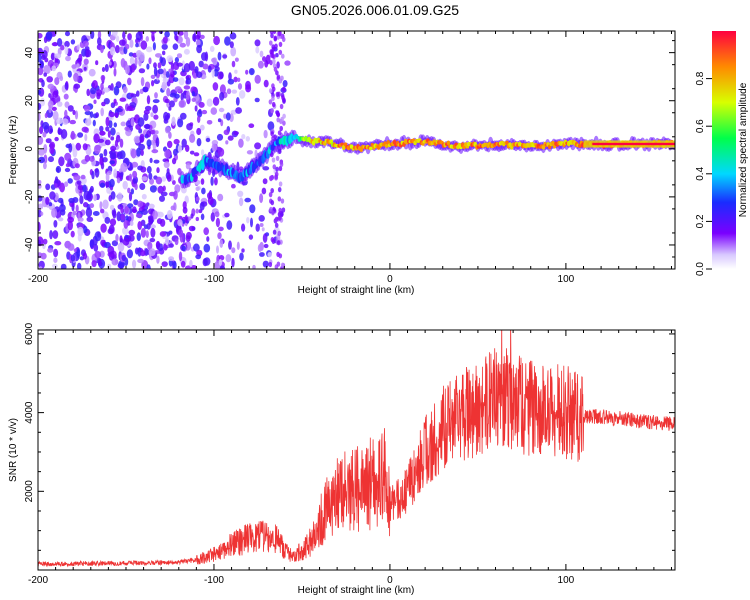 This screenshot has width=750, height=600. I want to click on ridge-cell, so click(448, 143).